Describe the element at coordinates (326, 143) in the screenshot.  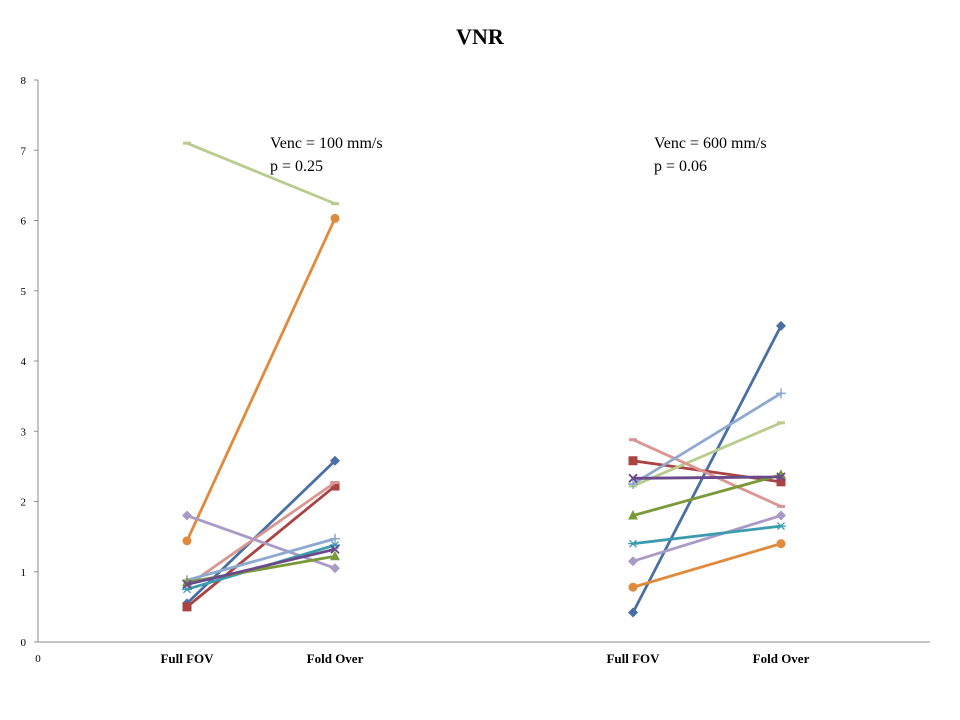
I see `annotation-text: Venc = 100 mm/s` at that location.